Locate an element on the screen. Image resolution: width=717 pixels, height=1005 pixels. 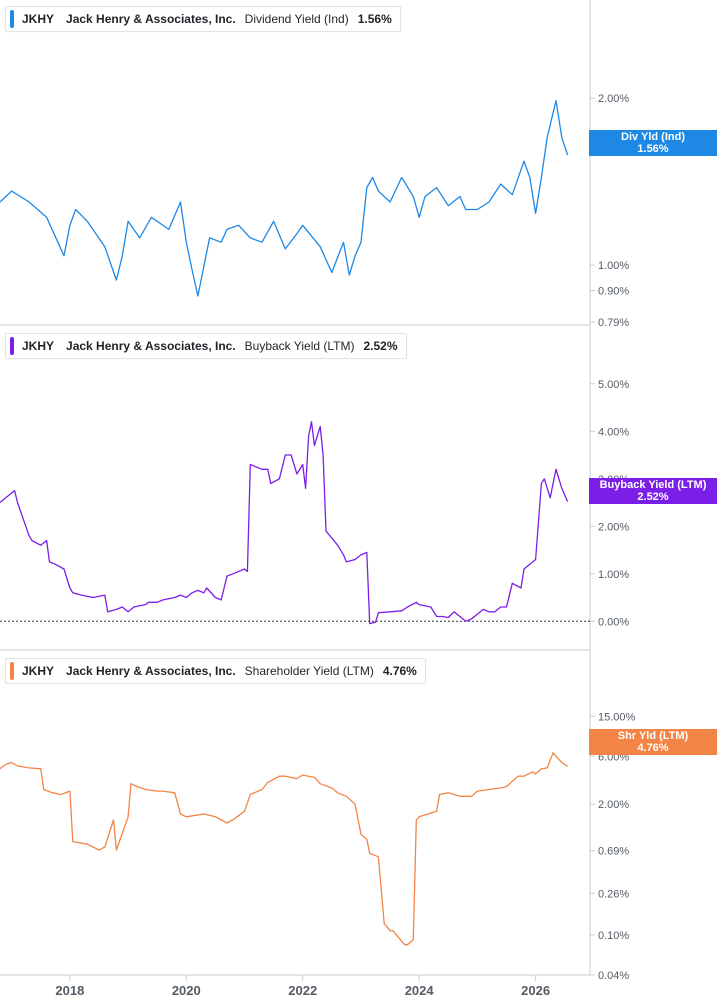
y-tick-label: 0.00% is located at coordinates (613, 622).